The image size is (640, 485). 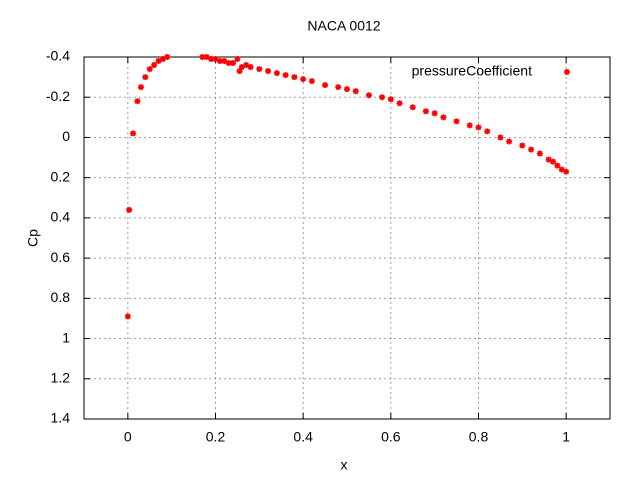 What do you see at coordinates (61, 176) in the screenshot?
I see `y-tick-label: 0.2` at bounding box center [61, 176].